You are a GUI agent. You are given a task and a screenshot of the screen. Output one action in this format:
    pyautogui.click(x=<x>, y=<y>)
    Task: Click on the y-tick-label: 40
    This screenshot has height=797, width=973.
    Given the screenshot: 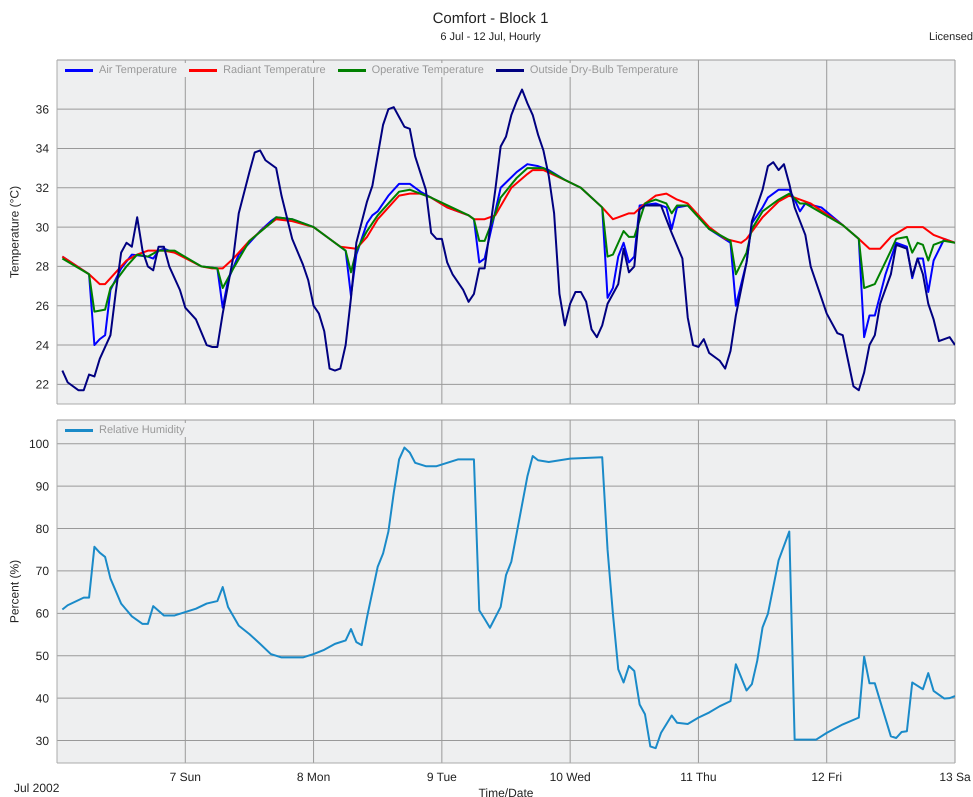 What is the action you would take?
    pyautogui.click(x=43, y=698)
    